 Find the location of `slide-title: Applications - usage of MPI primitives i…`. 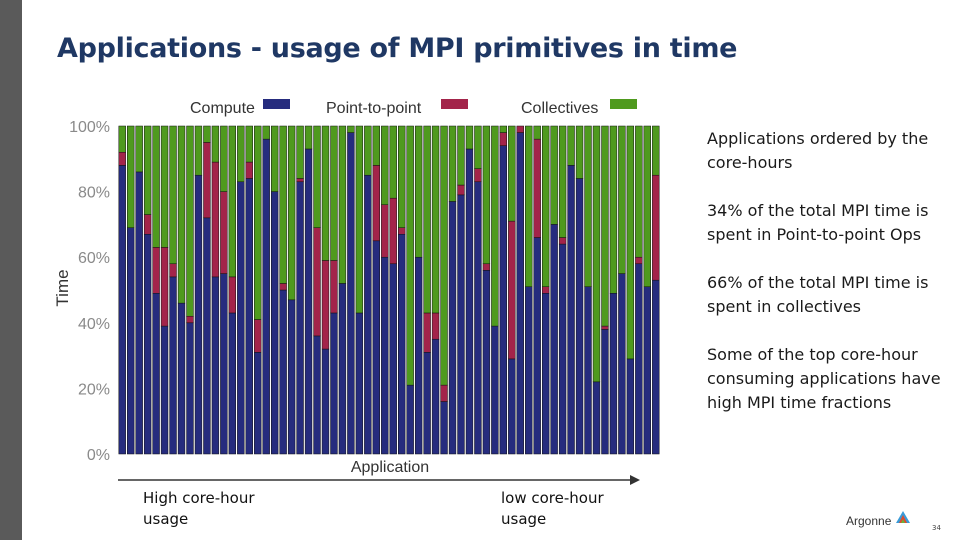

slide-title: Applications - usage of MPI primitives i… is located at coordinates (397, 48).